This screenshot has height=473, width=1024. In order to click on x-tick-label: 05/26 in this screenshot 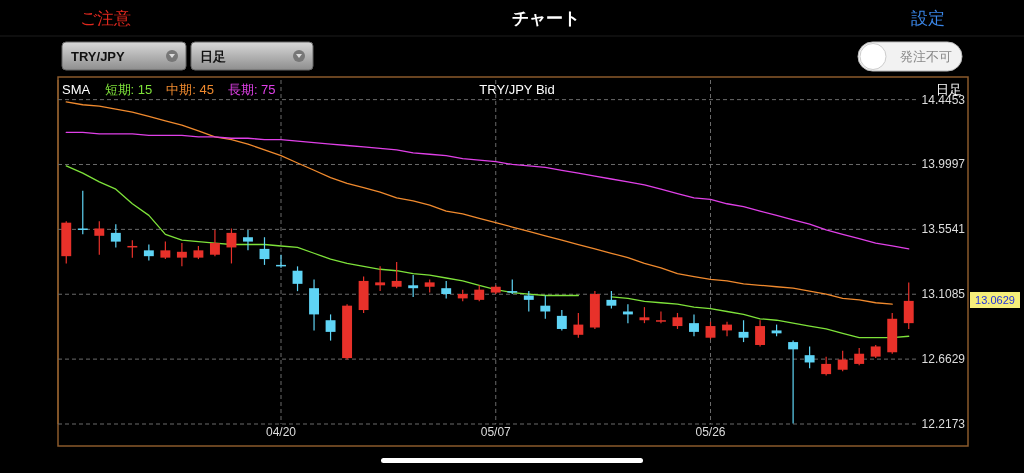, I will do `click(710, 432)`.